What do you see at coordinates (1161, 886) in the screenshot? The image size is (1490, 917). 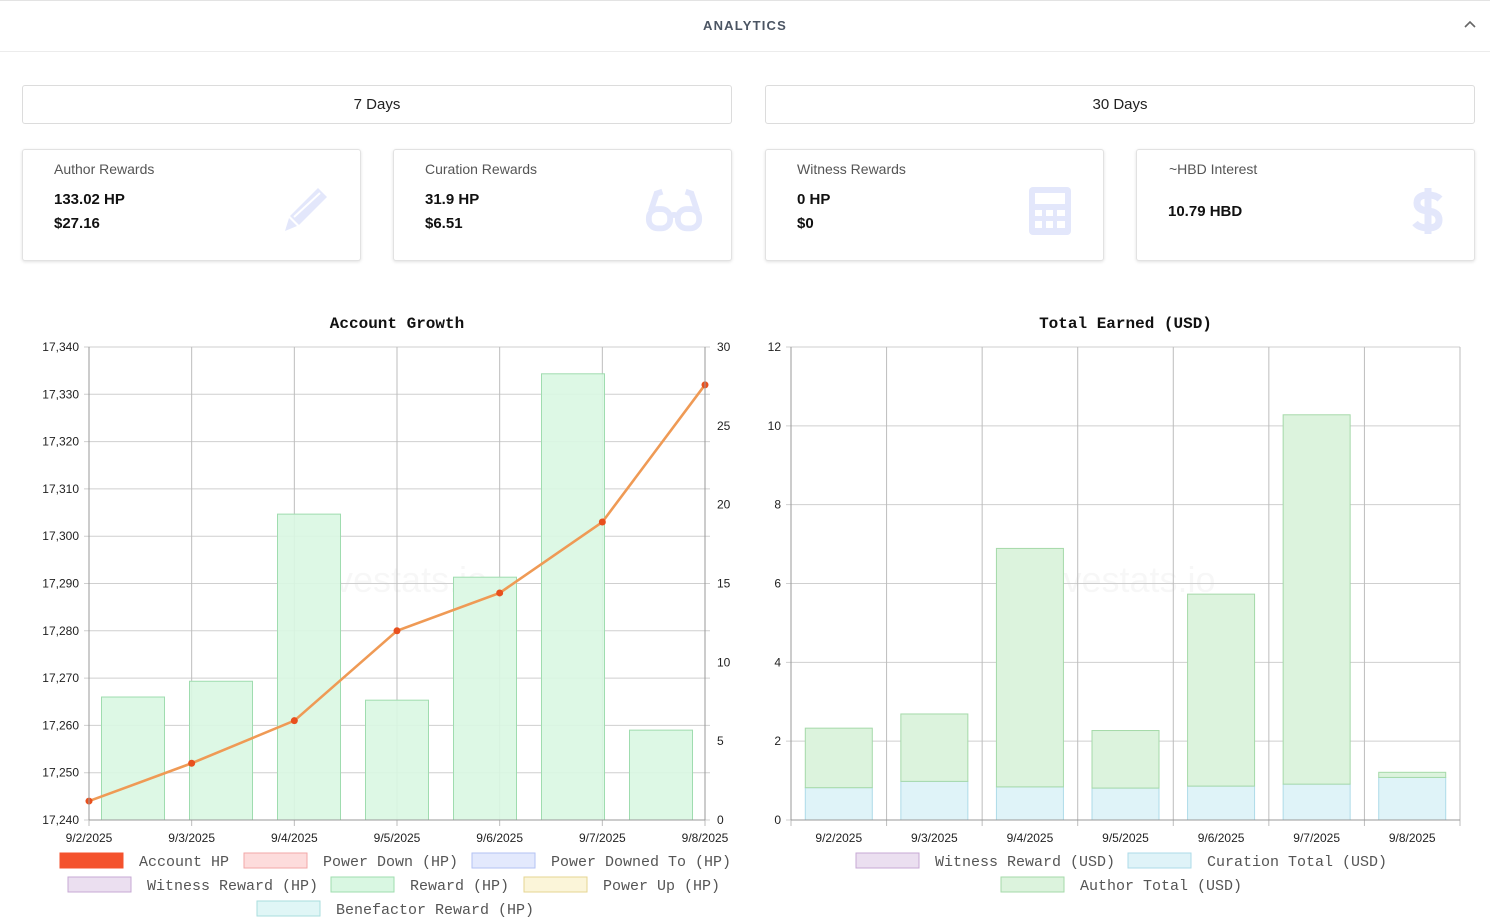 I see `legend-label: Author Total (USD)` at bounding box center [1161, 886].